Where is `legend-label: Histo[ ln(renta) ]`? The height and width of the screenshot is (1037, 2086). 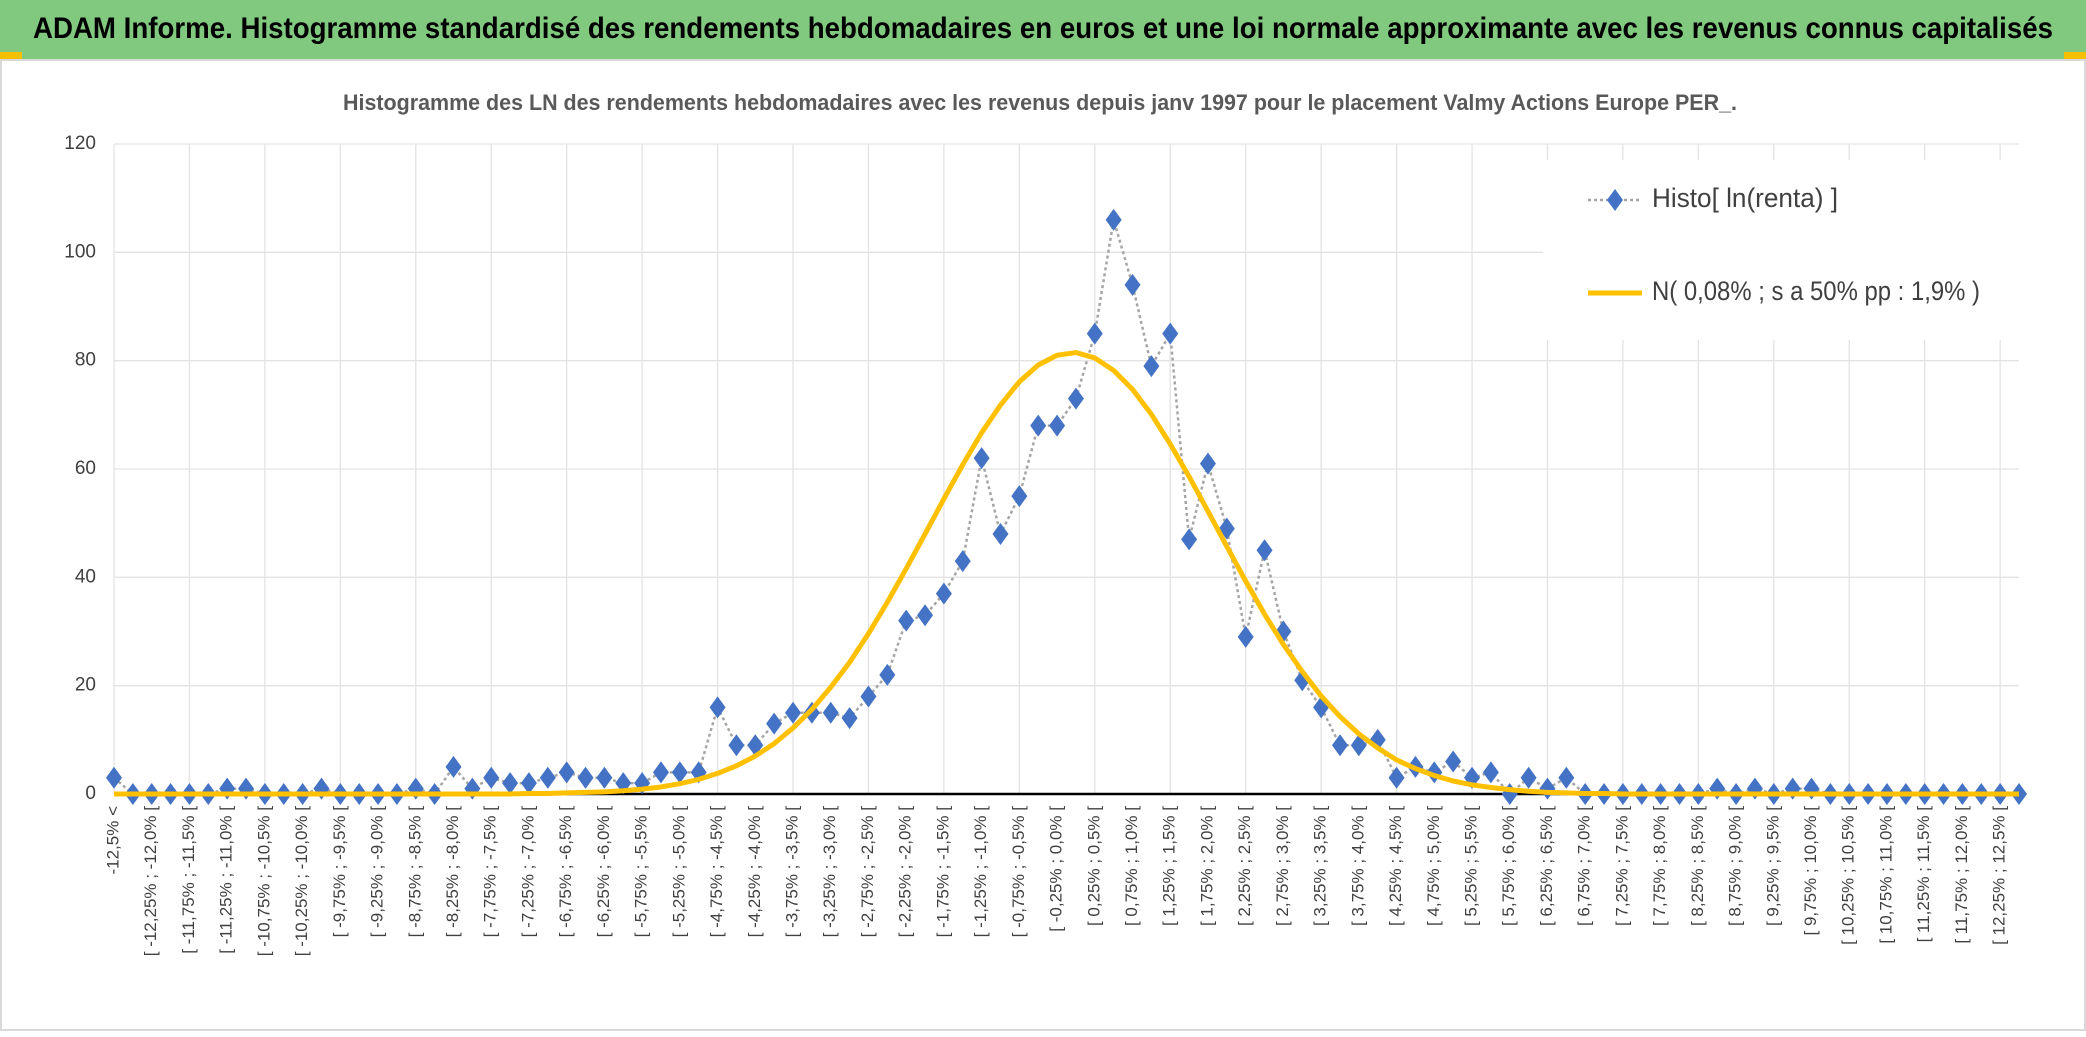
legend-label: Histo[ ln(renta) ] is located at coordinates (1745, 198).